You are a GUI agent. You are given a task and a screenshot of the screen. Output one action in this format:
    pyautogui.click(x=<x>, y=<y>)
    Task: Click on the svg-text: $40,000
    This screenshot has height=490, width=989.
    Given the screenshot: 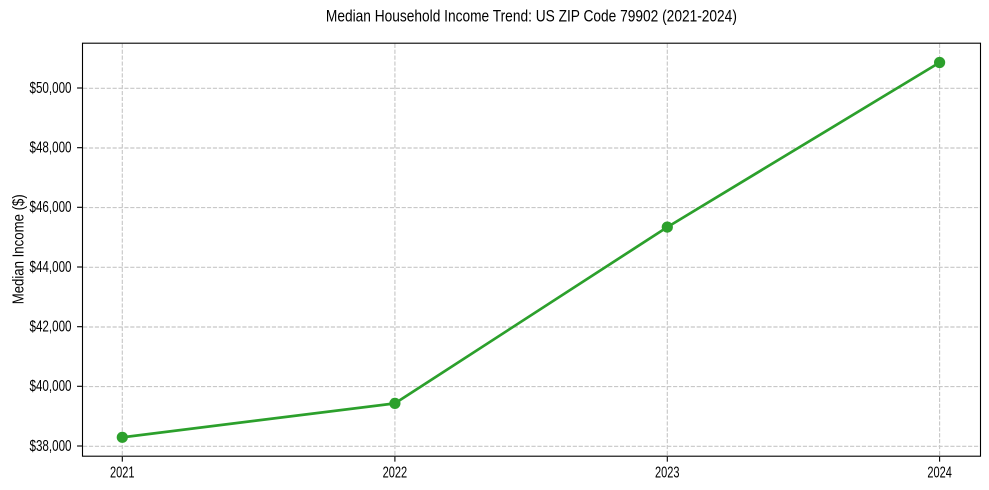 What is the action you would take?
    pyautogui.click(x=51, y=386)
    